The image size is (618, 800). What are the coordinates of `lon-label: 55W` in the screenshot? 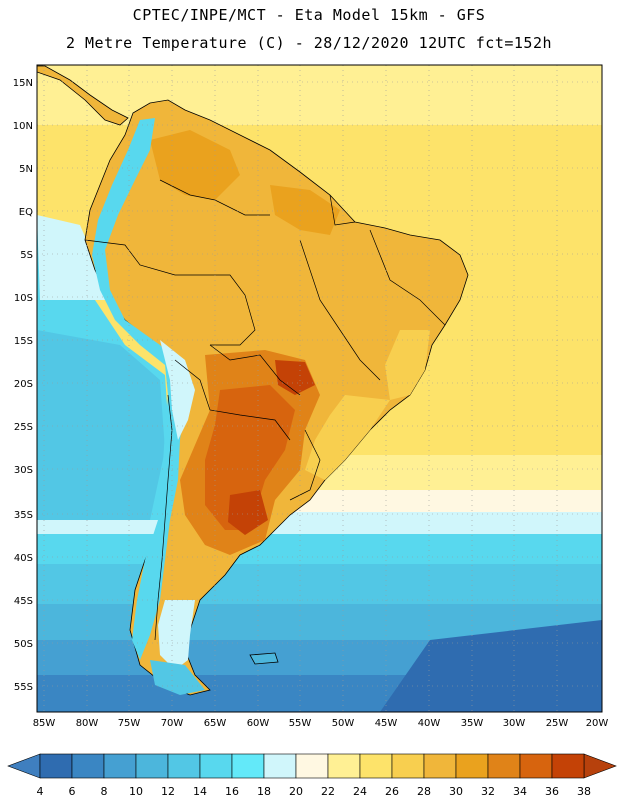 It's located at (300, 723).